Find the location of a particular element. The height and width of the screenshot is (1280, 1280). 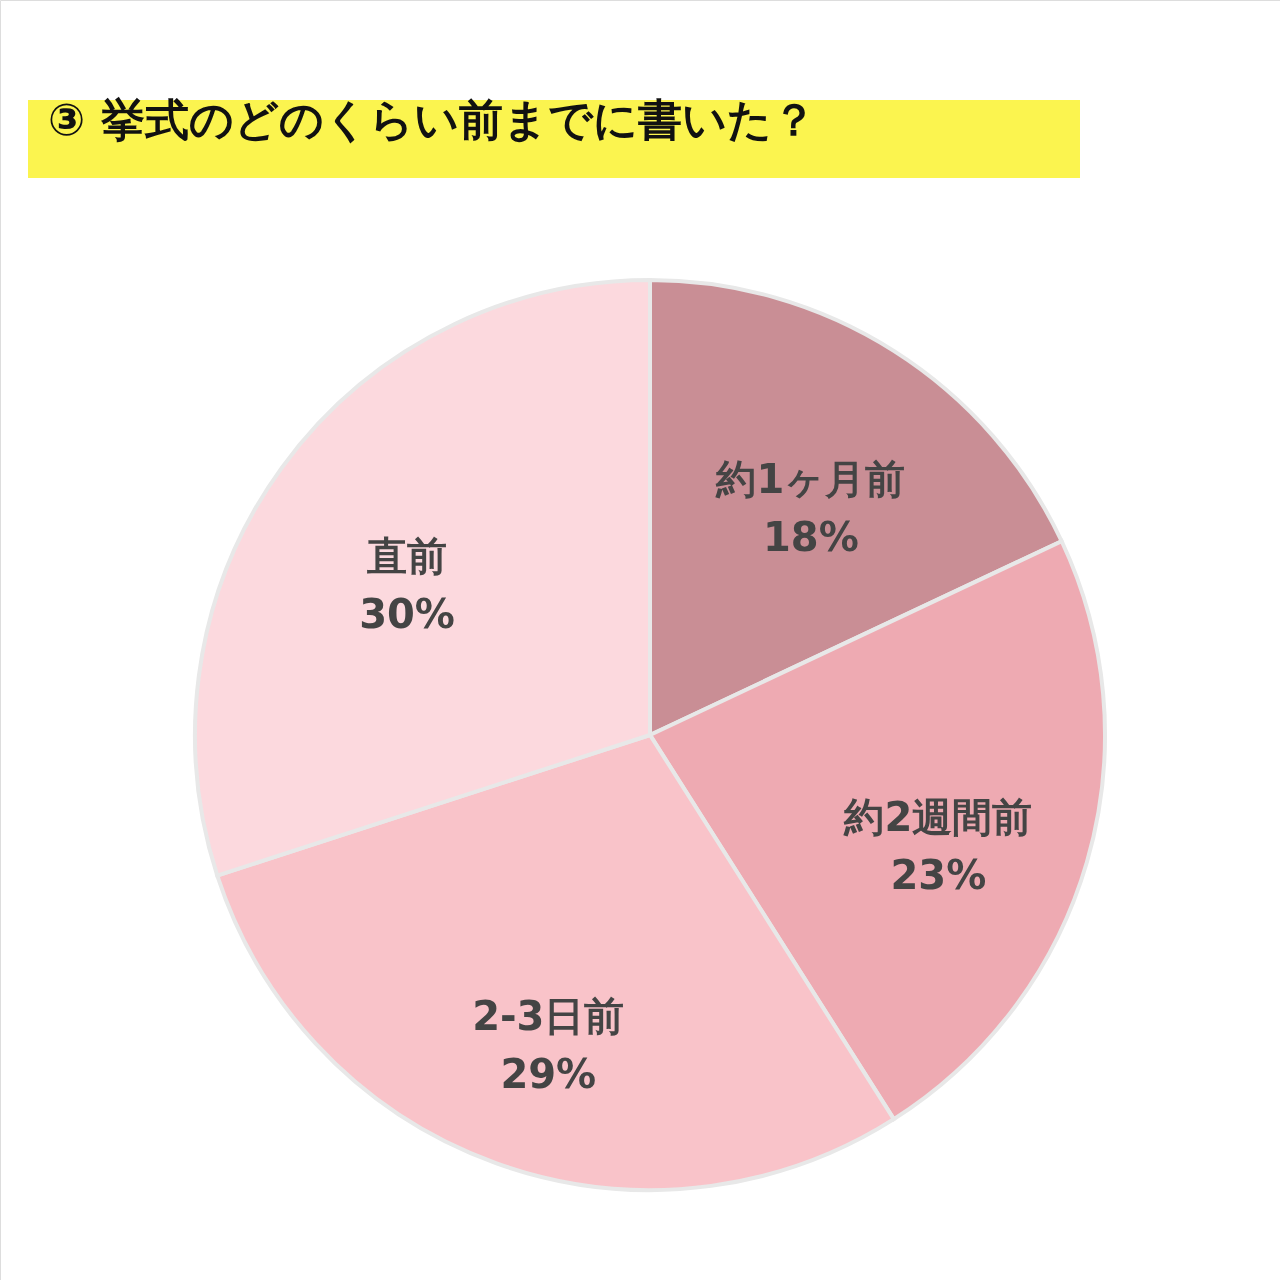

slice-label: 直前 is located at coordinates (407, 556).